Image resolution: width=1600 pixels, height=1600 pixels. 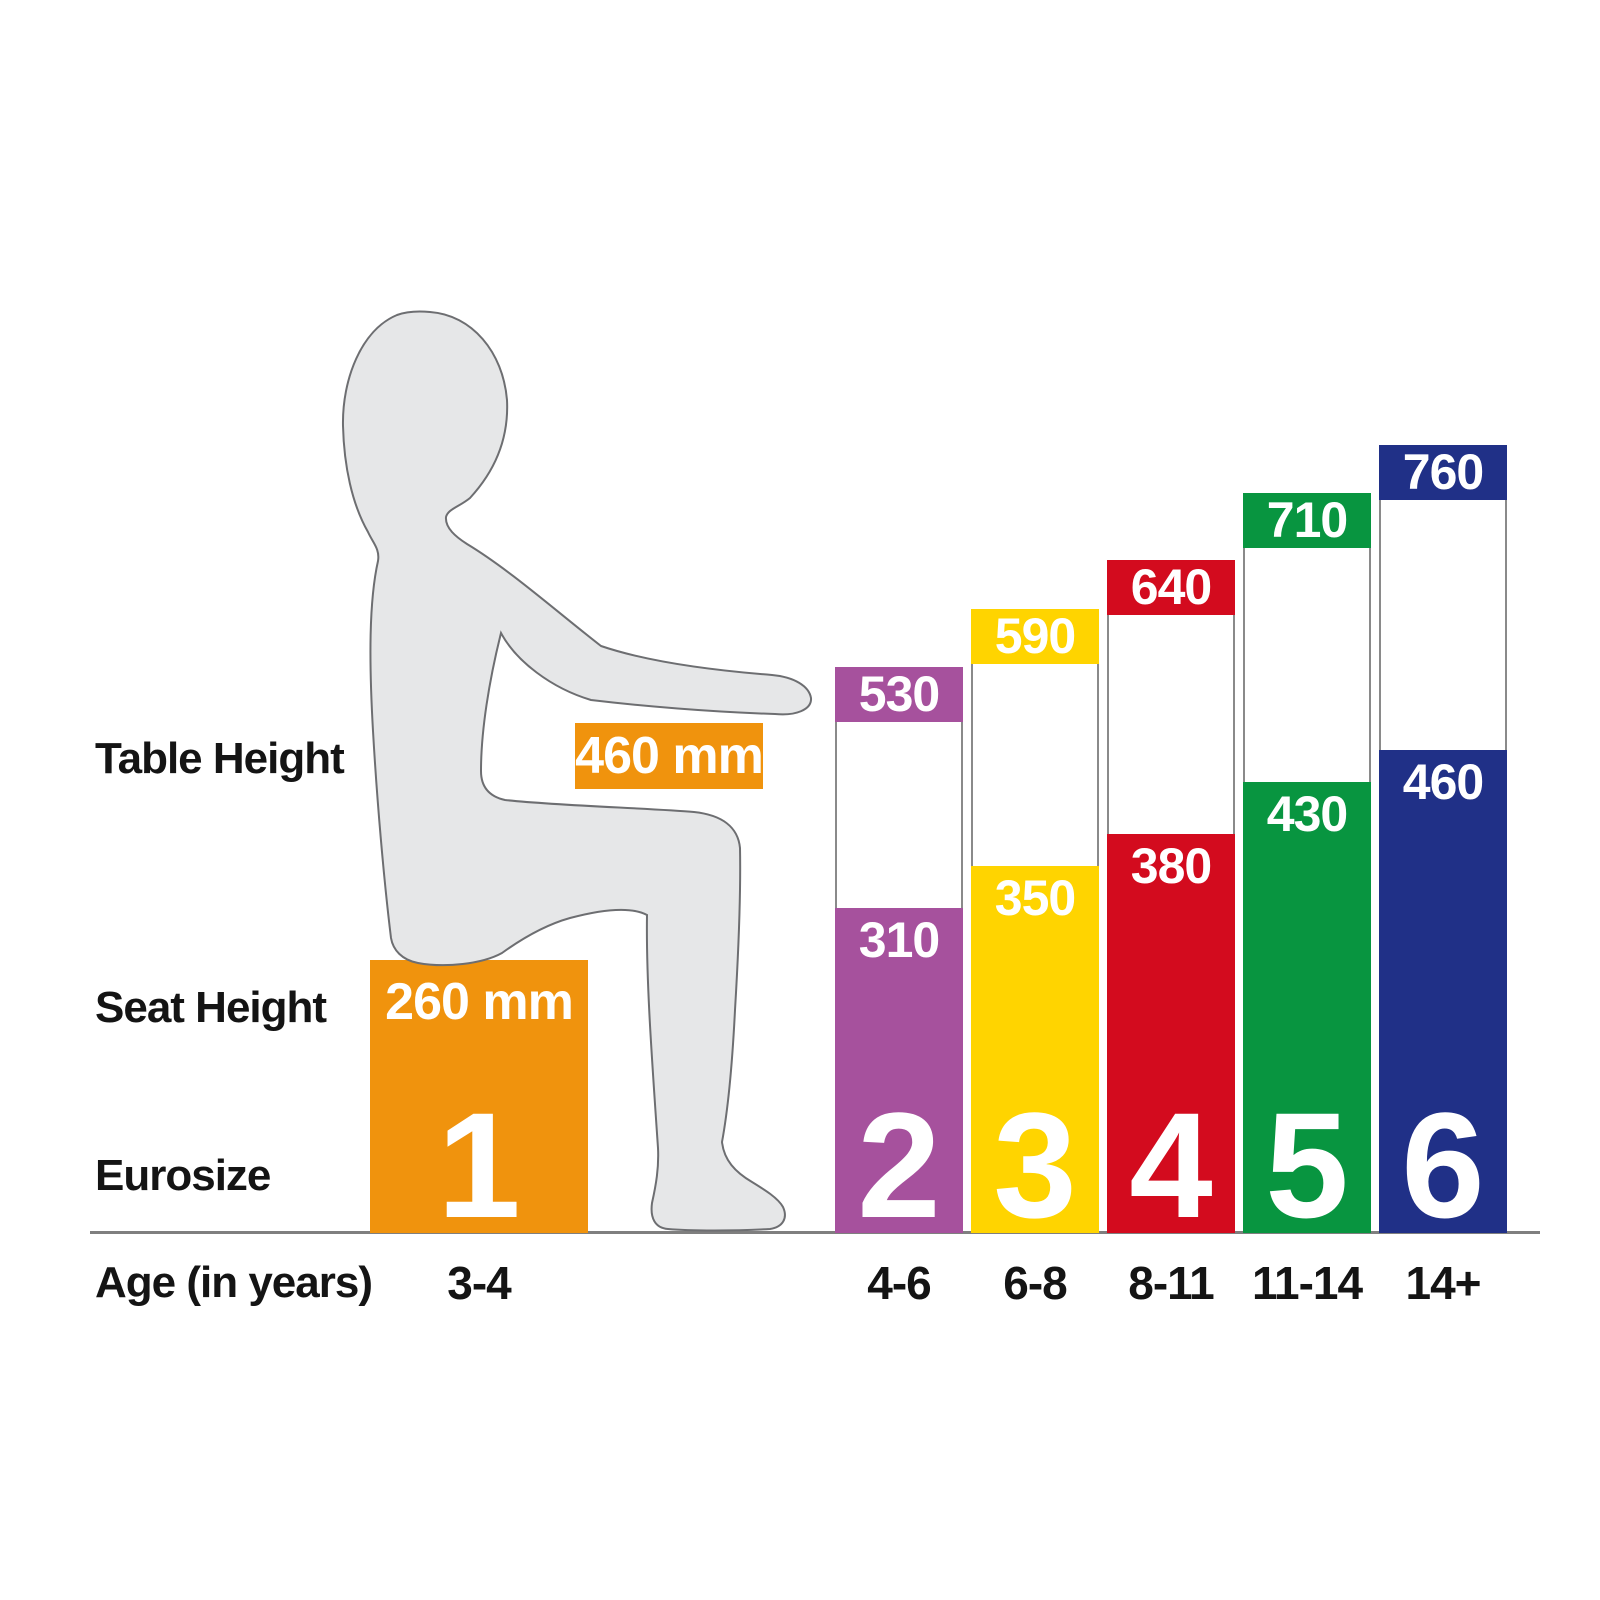 What do you see at coordinates (899, 1283) in the screenshot?
I see `age-value-eurosize-2: 4-6` at bounding box center [899, 1283].